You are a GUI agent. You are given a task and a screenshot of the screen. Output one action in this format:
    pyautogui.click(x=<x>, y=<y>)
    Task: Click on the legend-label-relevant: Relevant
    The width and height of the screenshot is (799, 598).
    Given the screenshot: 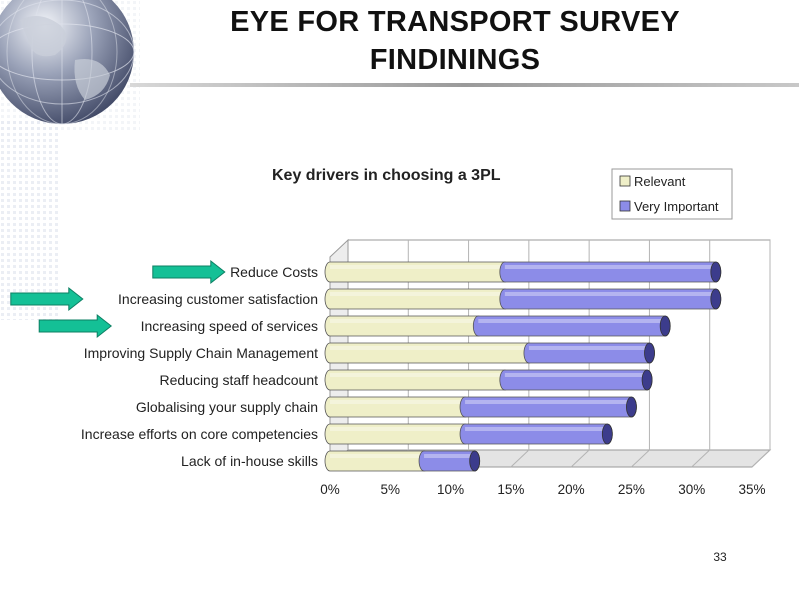 What is the action you would take?
    pyautogui.click(x=660, y=181)
    